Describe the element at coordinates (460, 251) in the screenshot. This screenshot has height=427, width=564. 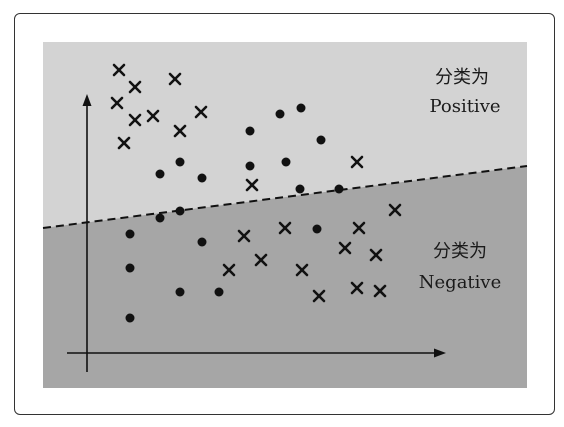
I see `negative-label-line1: 分类为` at that location.